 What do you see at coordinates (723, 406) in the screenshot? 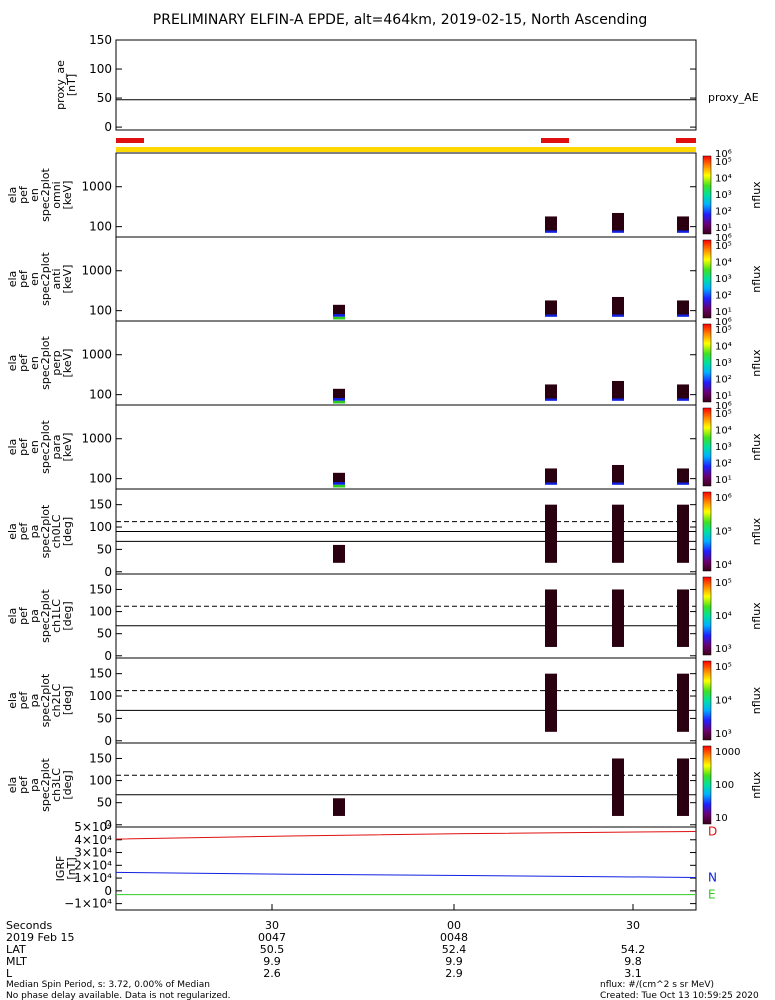
I see `colorbar-top-label: 10⁶` at bounding box center [723, 406].